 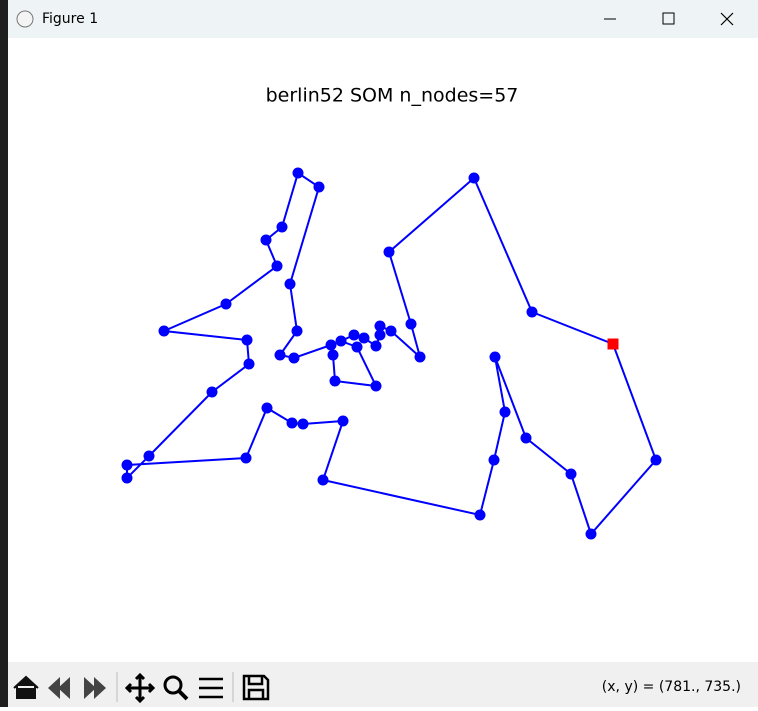 I want to click on app-icon, so click(x=25, y=19).